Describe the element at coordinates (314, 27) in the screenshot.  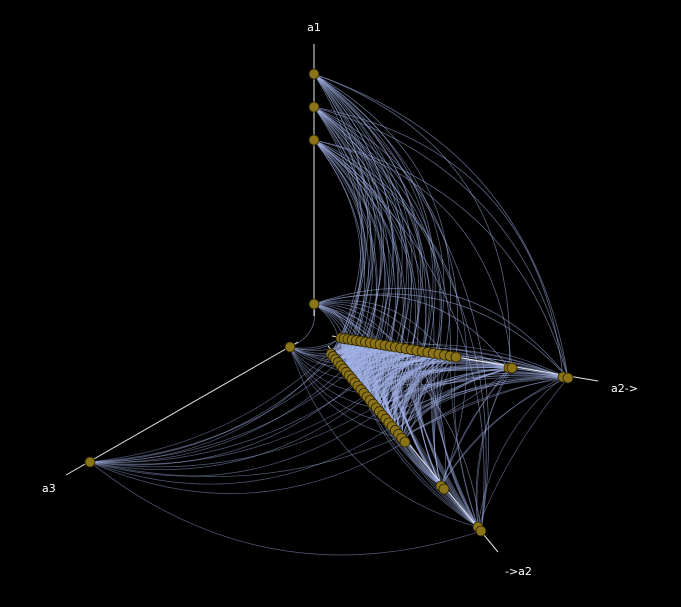
I see `axis-label-a1: a1` at that location.